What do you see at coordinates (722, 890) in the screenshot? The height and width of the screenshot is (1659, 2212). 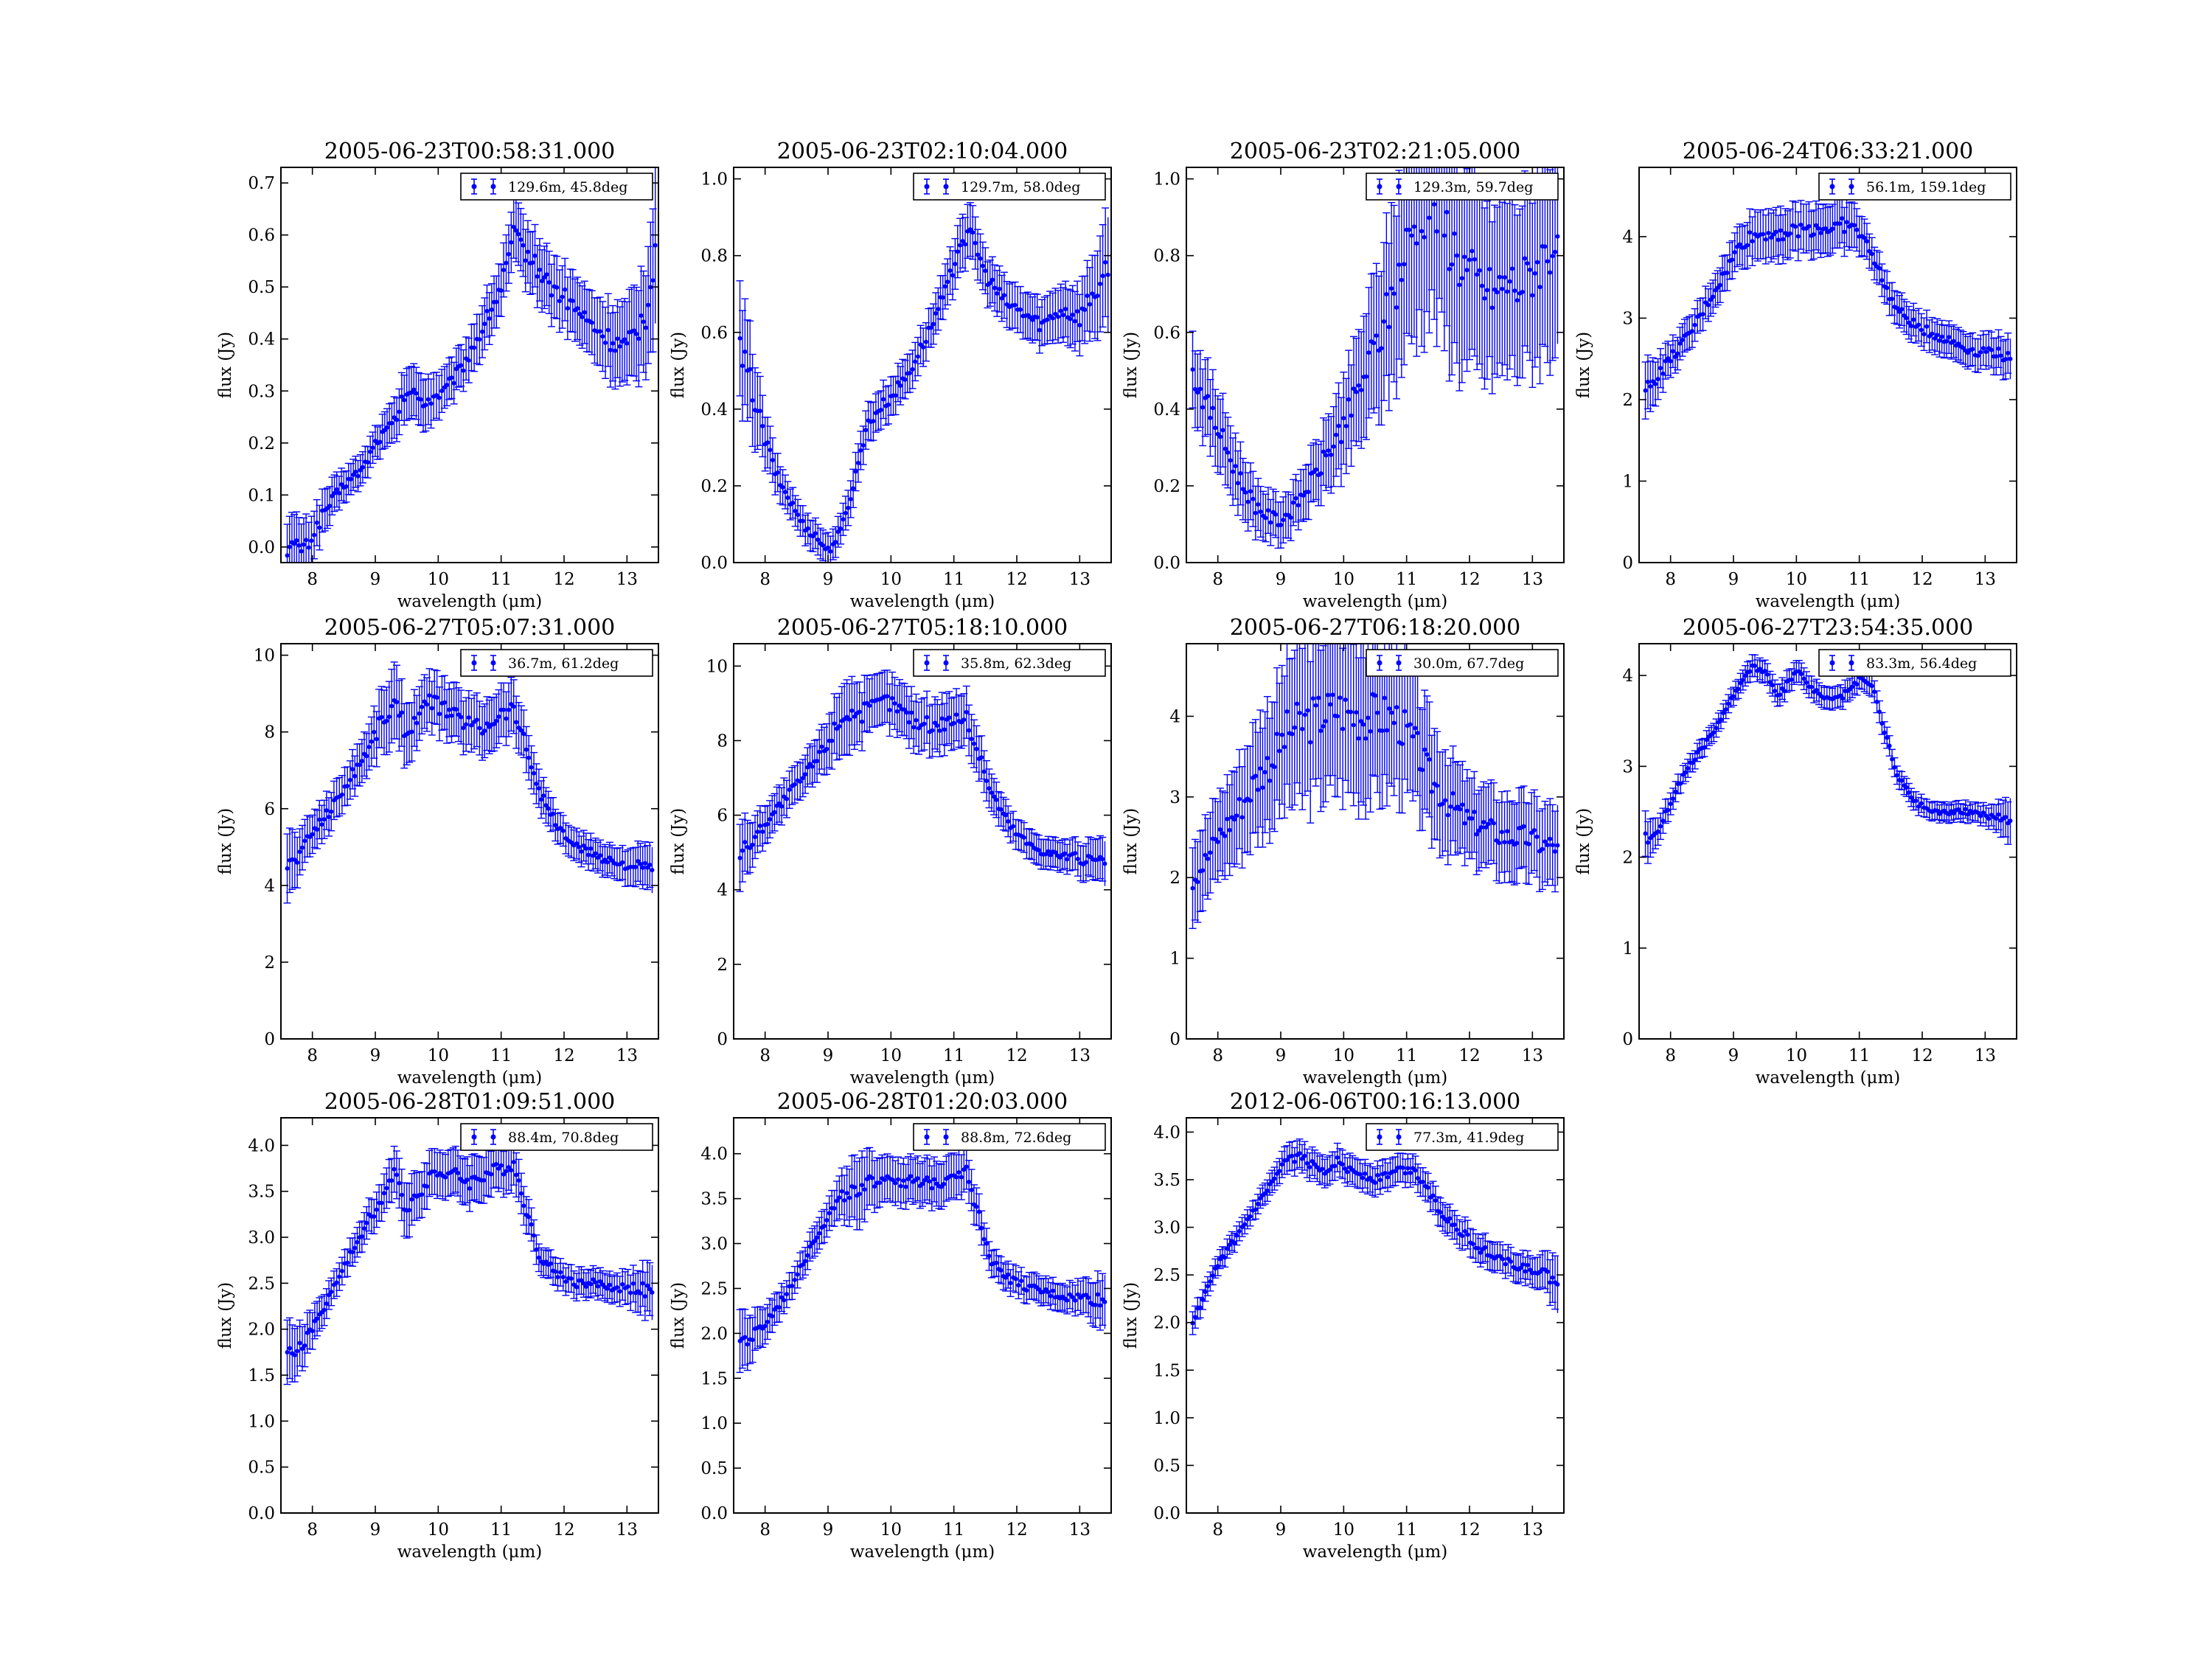 I see `y-tick-label: 4` at bounding box center [722, 890].